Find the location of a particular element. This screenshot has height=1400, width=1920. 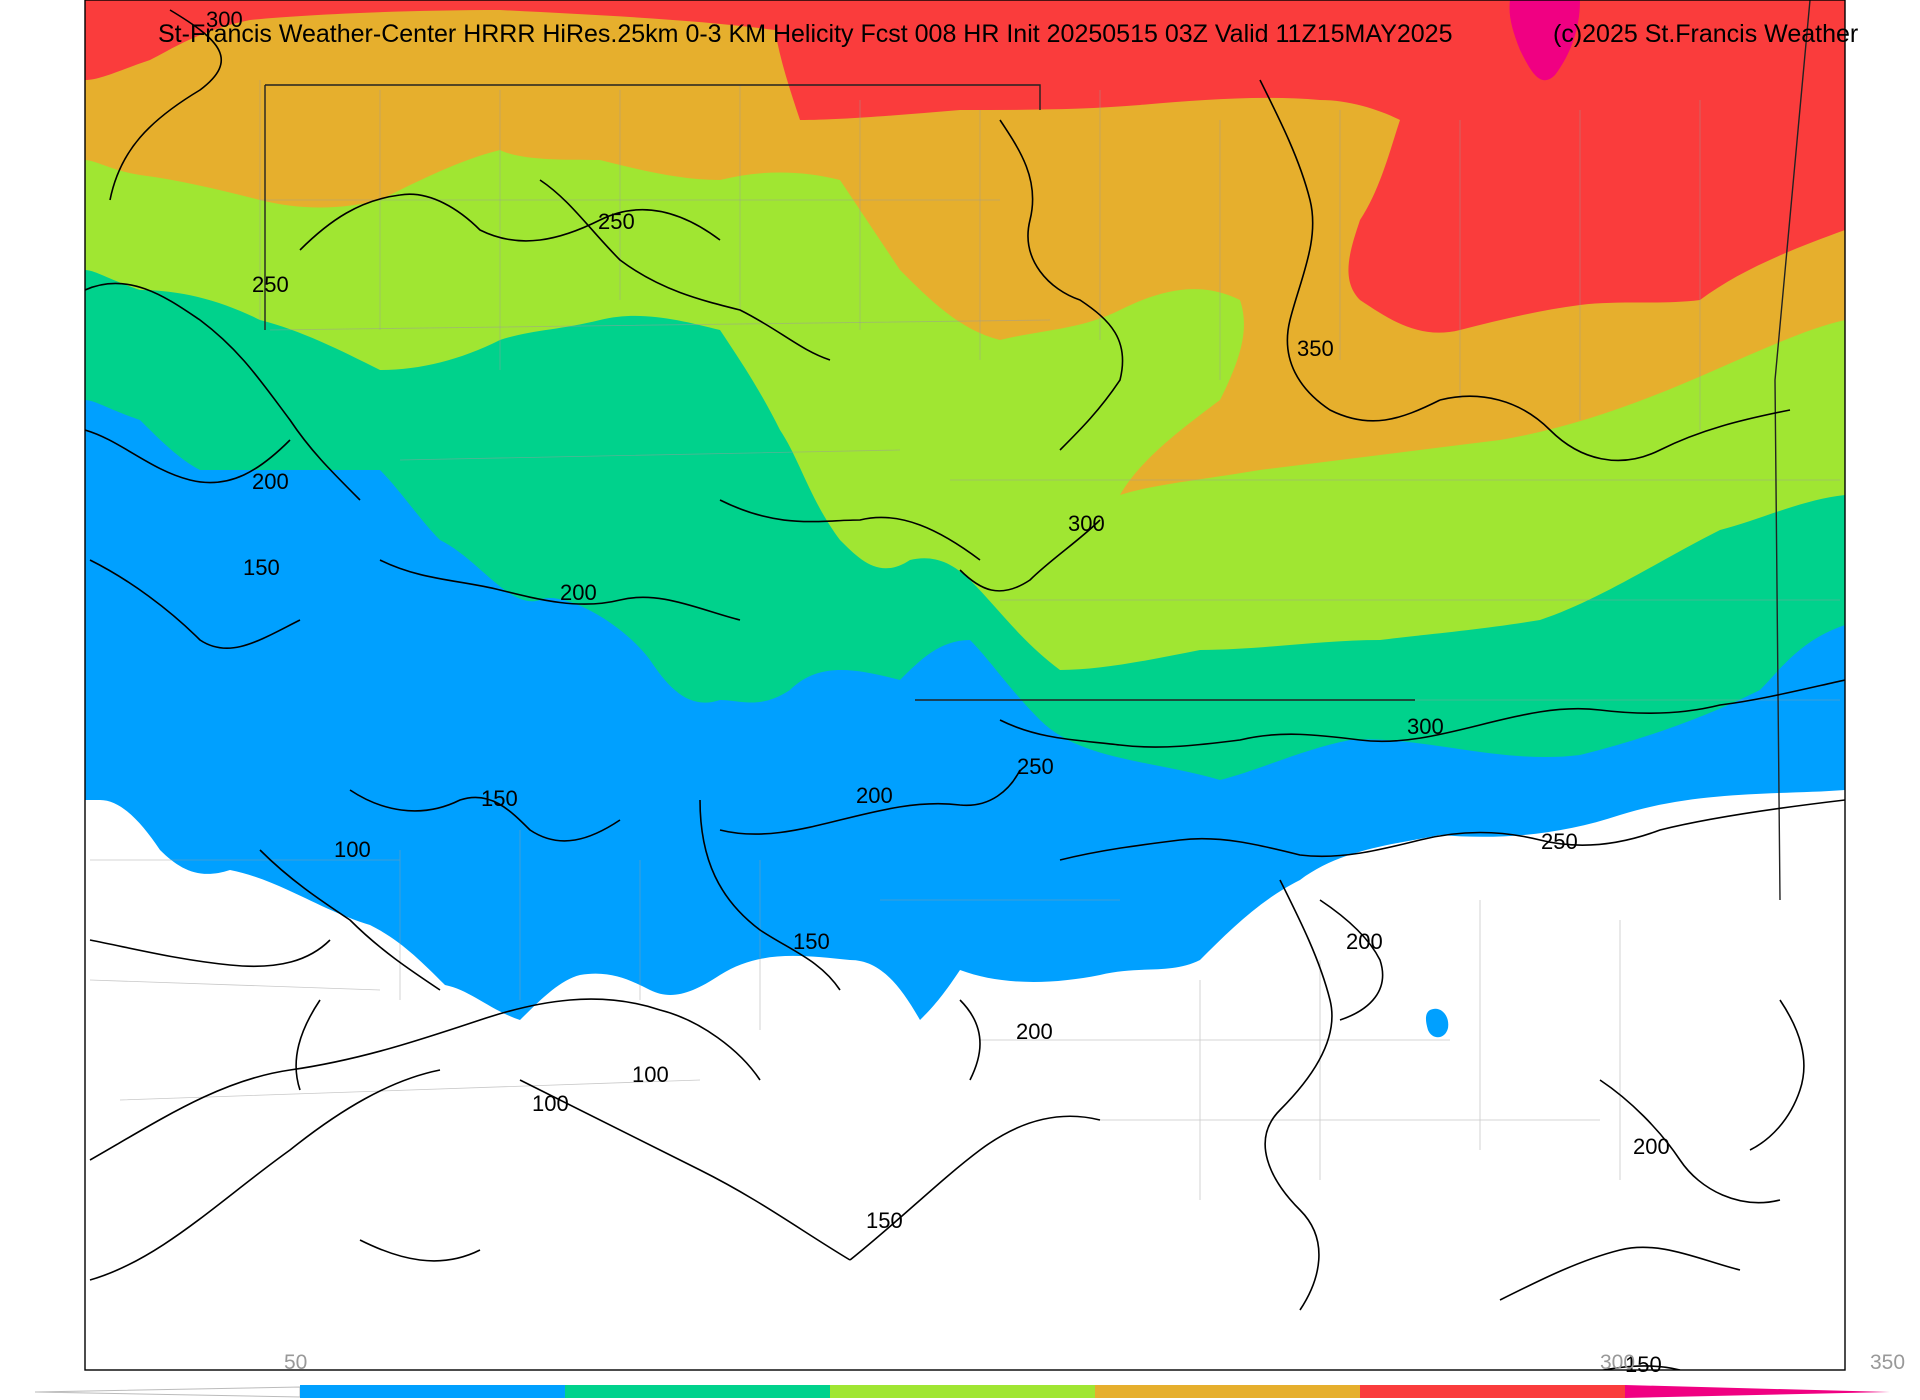

colorbar: 50 300 350 is located at coordinates (969, 1374).